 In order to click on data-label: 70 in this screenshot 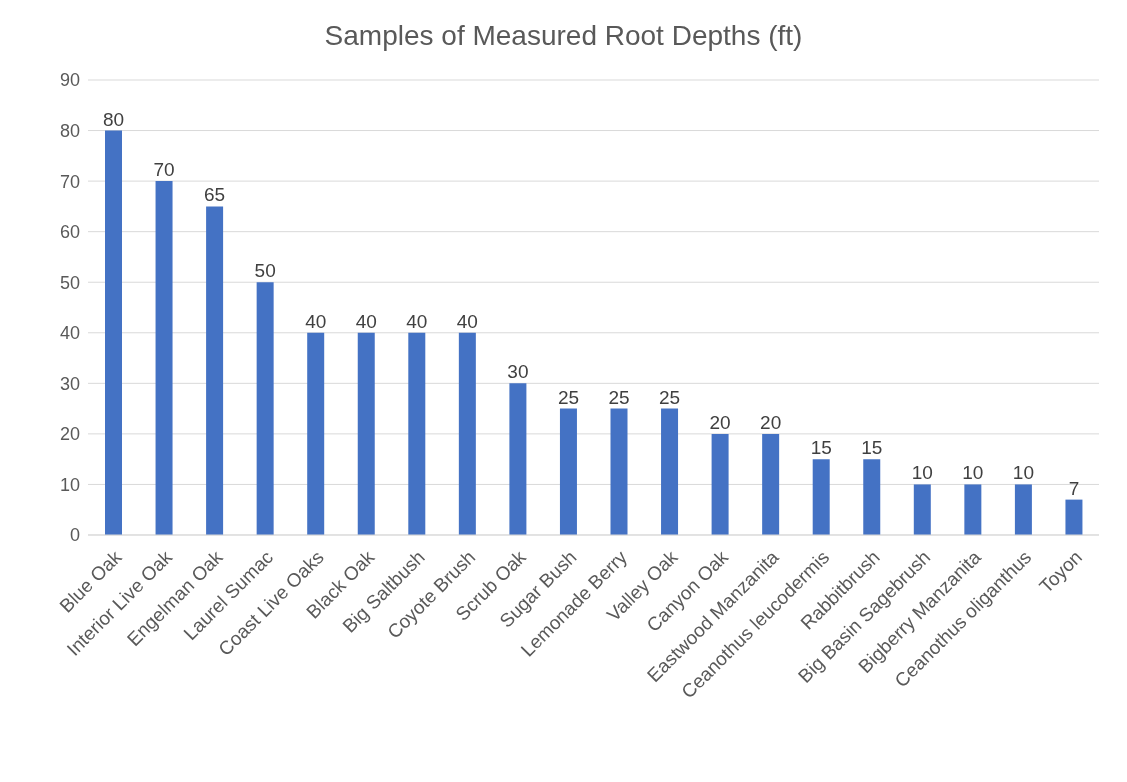, I will do `click(164, 170)`.